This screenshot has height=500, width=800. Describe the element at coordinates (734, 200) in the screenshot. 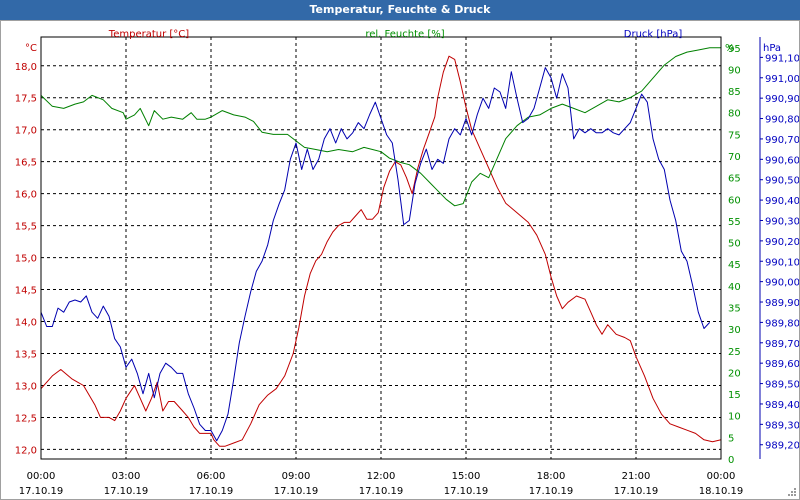

I see `humidity-tick-label: 60` at that location.